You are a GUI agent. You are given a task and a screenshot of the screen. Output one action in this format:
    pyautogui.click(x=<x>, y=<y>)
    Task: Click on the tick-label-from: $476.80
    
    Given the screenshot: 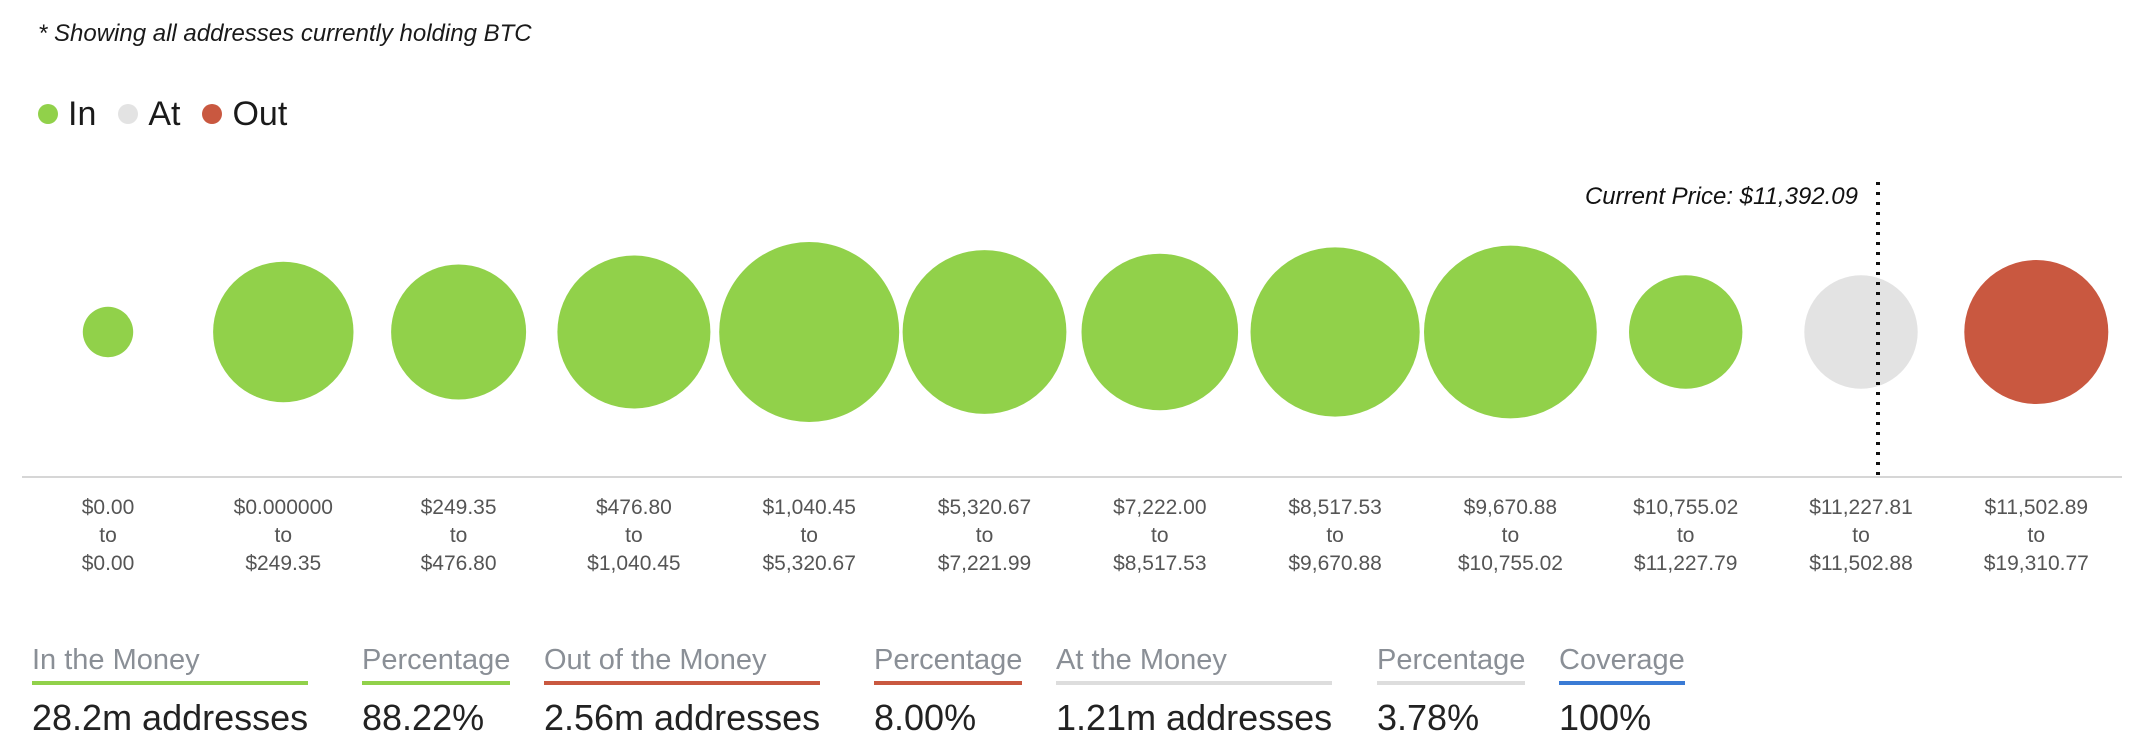 What is the action you would take?
    pyautogui.click(x=634, y=507)
    